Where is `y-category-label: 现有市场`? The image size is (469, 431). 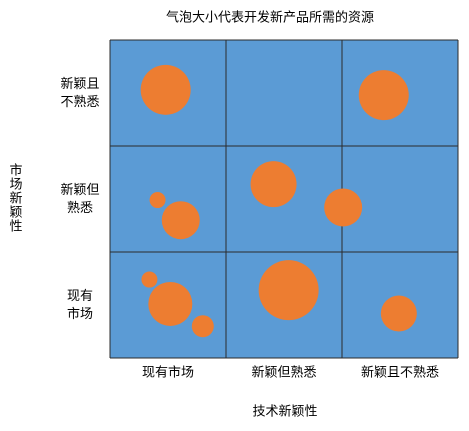
y-category-label: 现有市场 is located at coordinates (80, 305).